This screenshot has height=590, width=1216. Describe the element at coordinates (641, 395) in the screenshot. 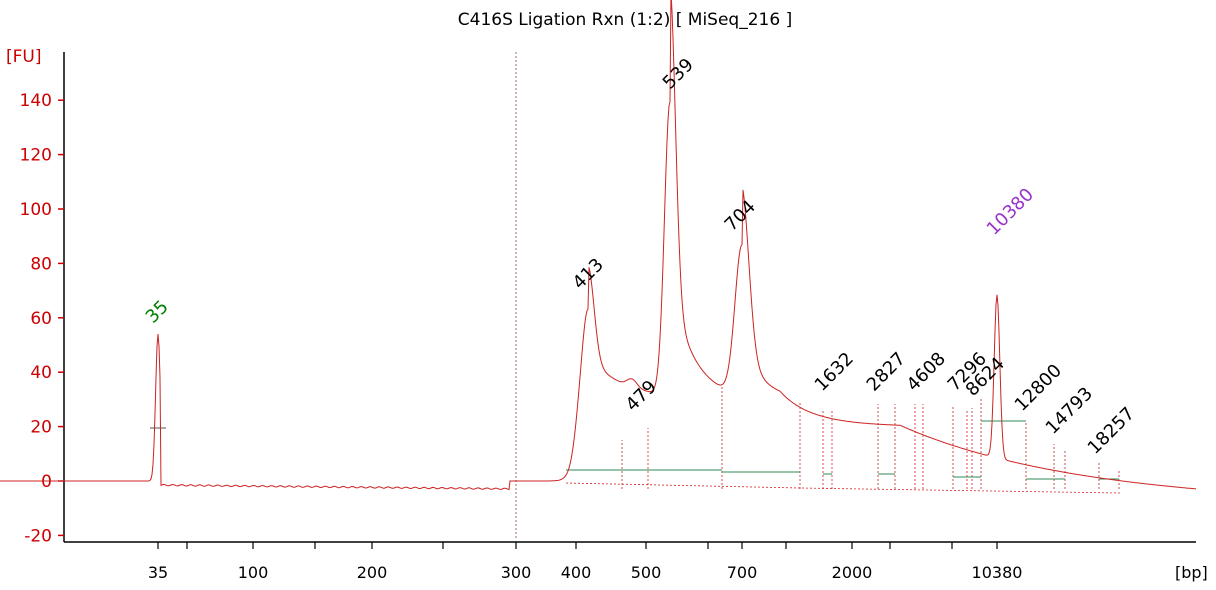

I see `peak-label: 479` at that location.